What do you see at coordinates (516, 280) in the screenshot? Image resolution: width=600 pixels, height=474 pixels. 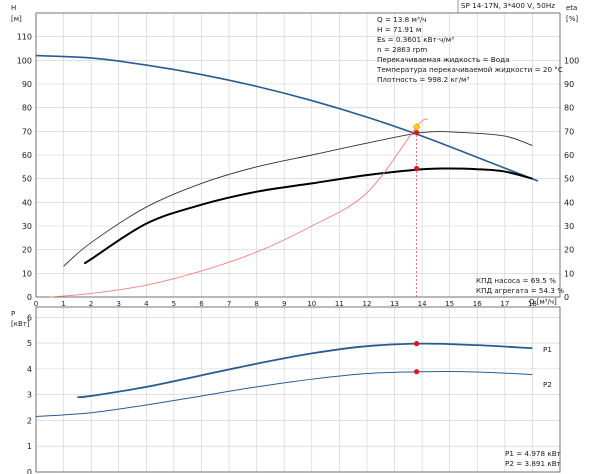 I see `pump-efficiency-label: КПД насоса = 69.5 %` at bounding box center [516, 280].